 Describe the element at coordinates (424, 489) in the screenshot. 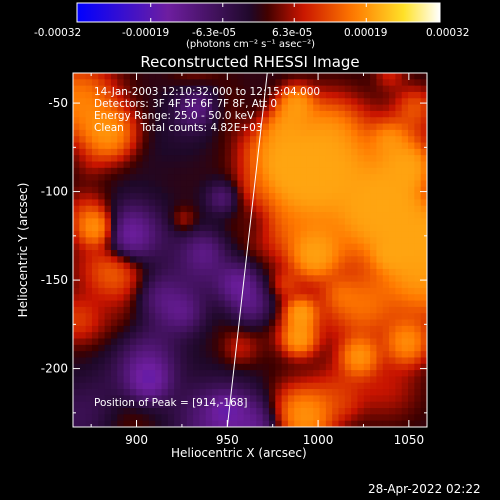

I see `timestamp: 28-Apr-2022 02:22` at that location.